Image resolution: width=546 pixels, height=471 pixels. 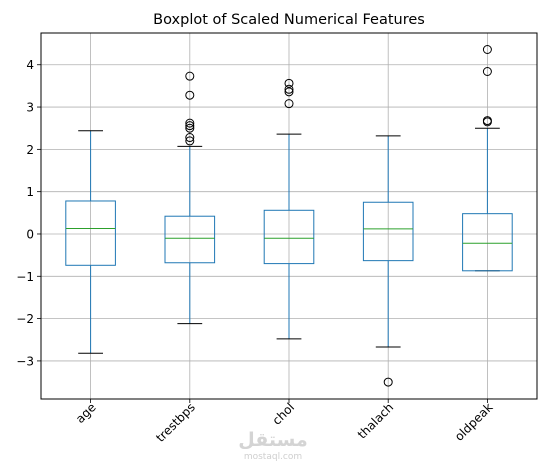 What do you see at coordinates (175, 422) in the screenshot?
I see `x-tick-label-trestbps: trestbps` at bounding box center [175, 422].